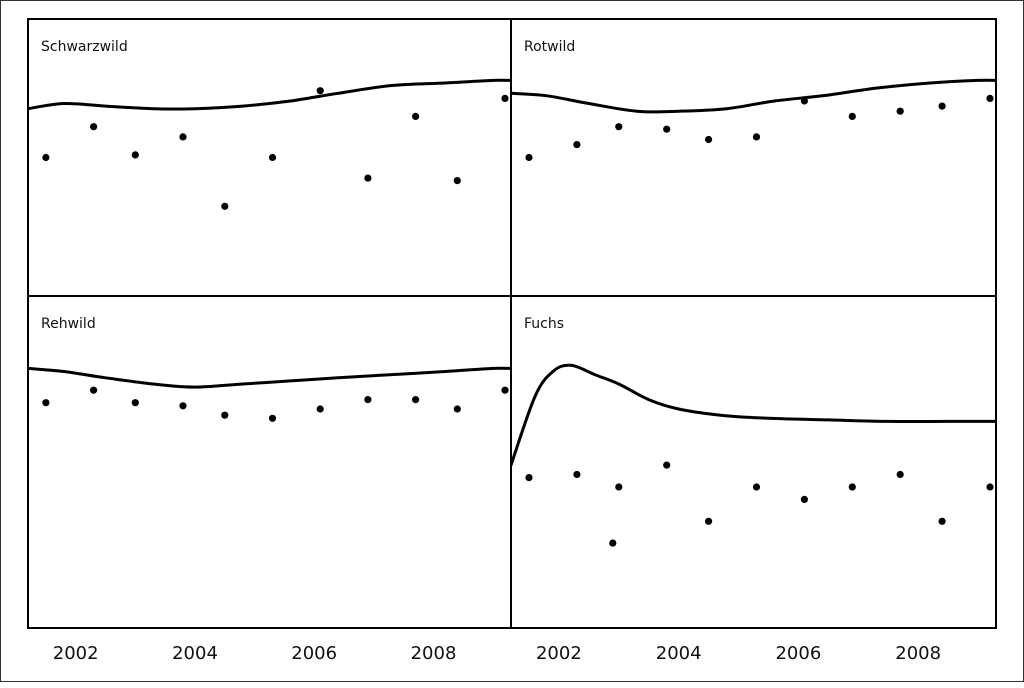 The height and width of the screenshot is (688, 1024). What do you see at coordinates (68, 324) in the screenshot?
I see `panel-title: Rehwild` at bounding box center [68, 324].